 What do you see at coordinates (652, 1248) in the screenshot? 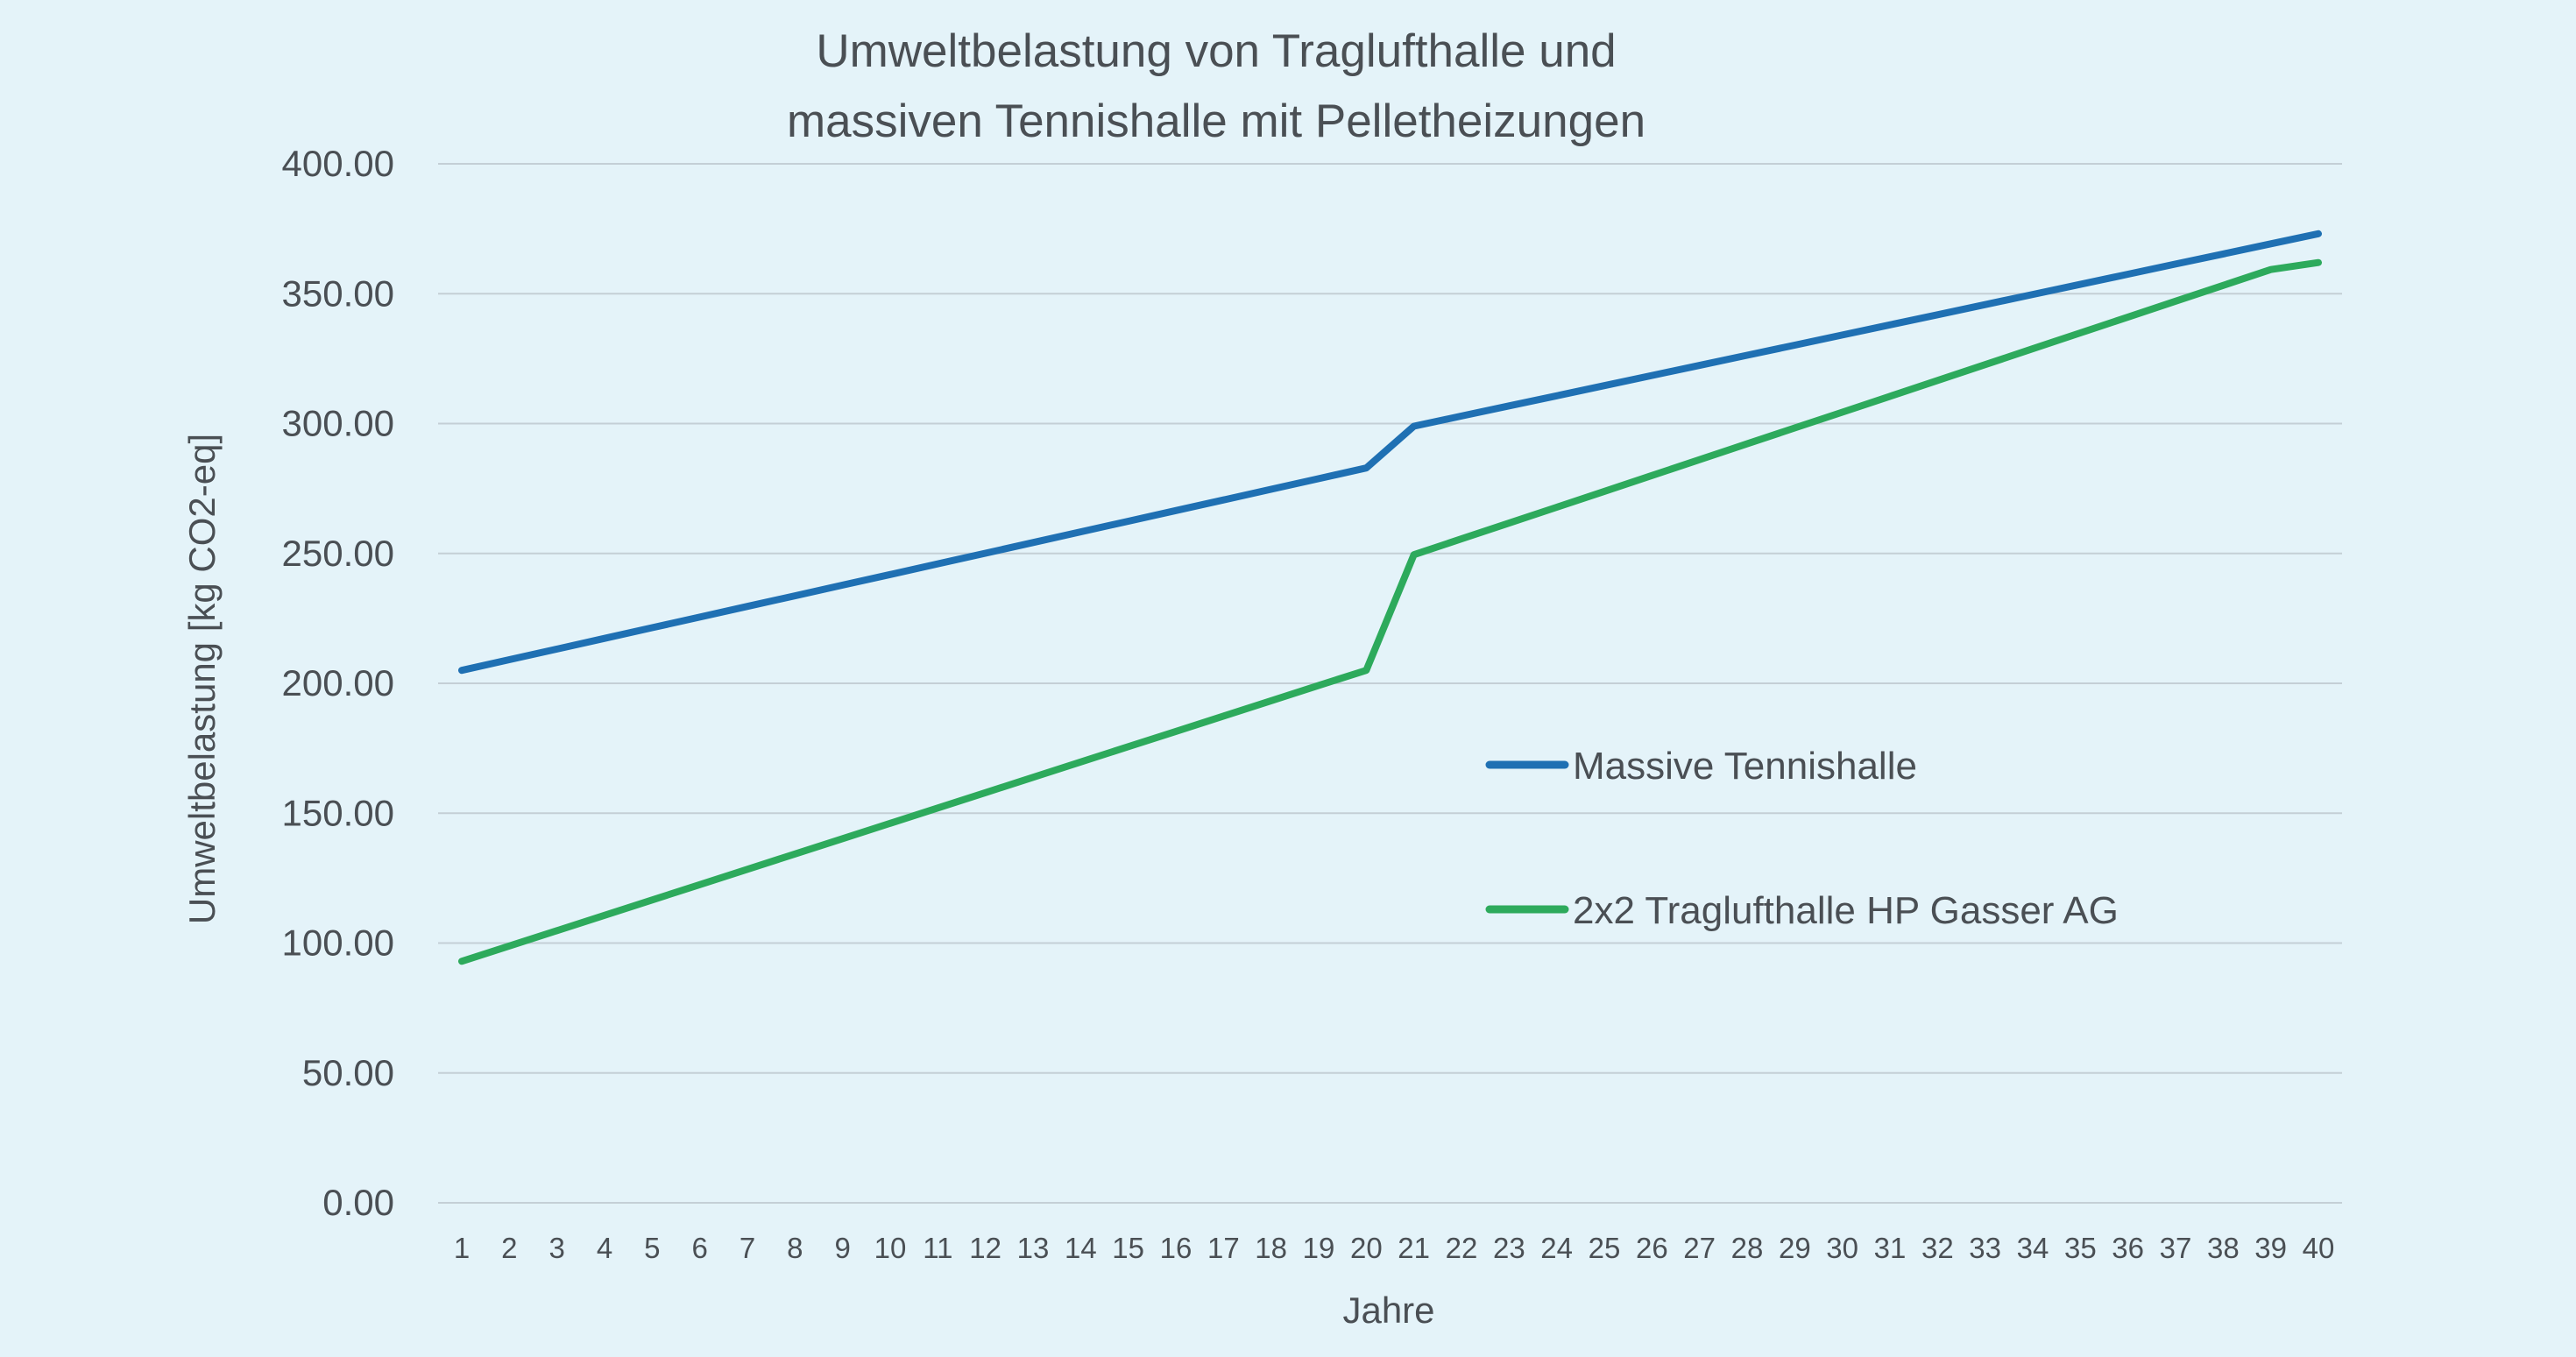
I see `x-tick-label: 5` at bounding box center [652, 1248].